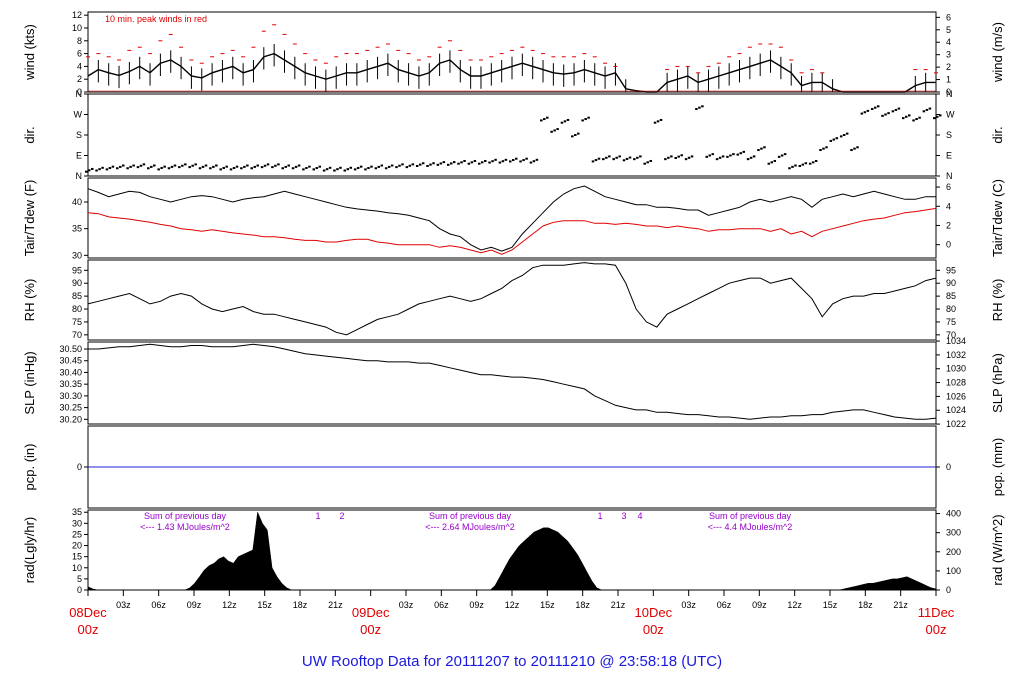  I want to click on panel-slp-ltick-label: 30.45, so click(70, 361).